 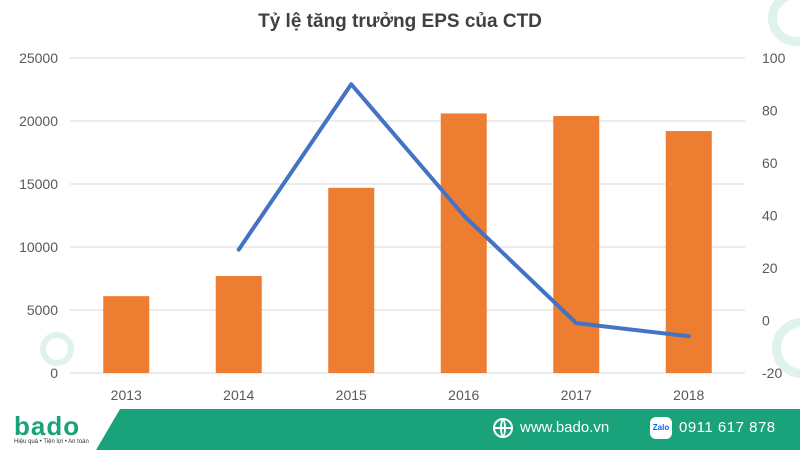 I want to click on decorative-ring-right, so click(x=786, y=348).